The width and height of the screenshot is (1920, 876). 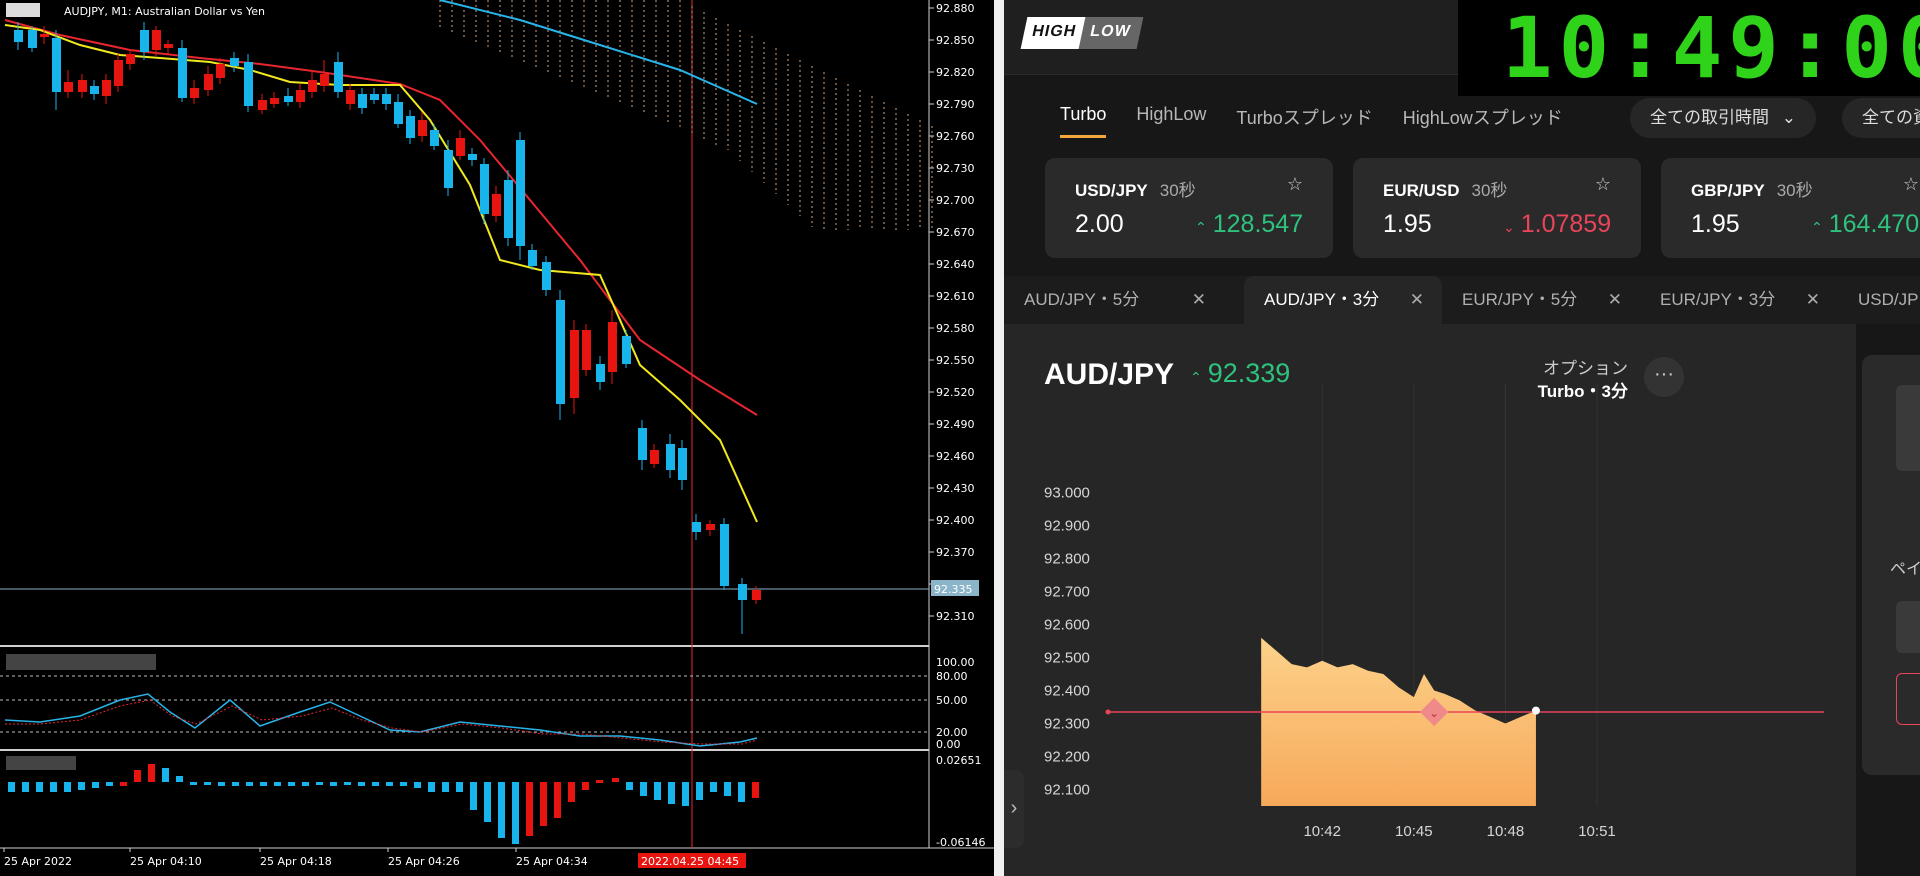 I want to click on tab-turbo: Turbo, so click(x=1083, y=121).